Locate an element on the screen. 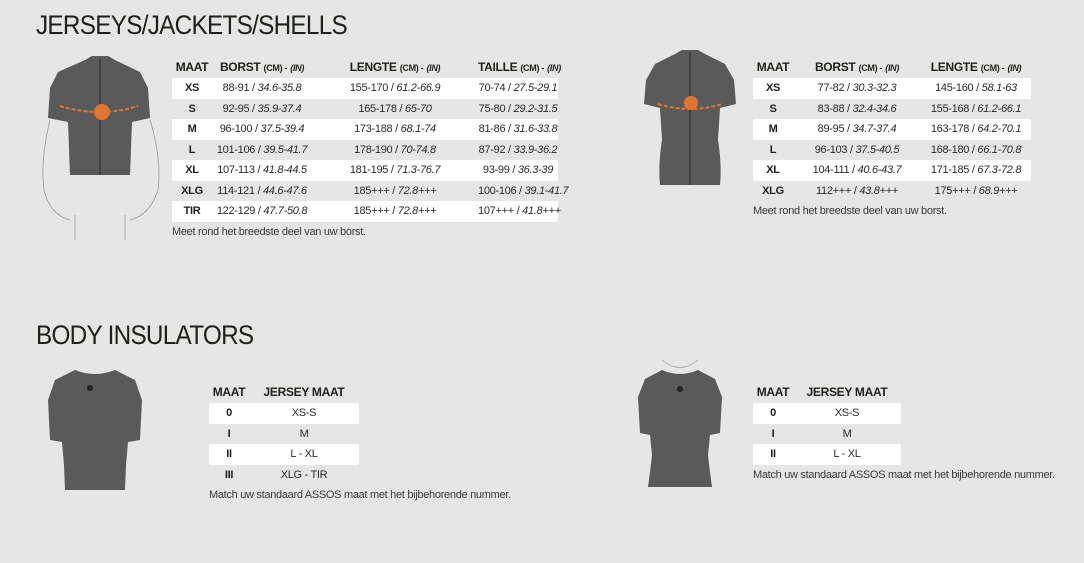 Image resolution: width=1084 pixels, height=563 pixels. table-row: 0 XS-S is located at coordinates (284, 413).